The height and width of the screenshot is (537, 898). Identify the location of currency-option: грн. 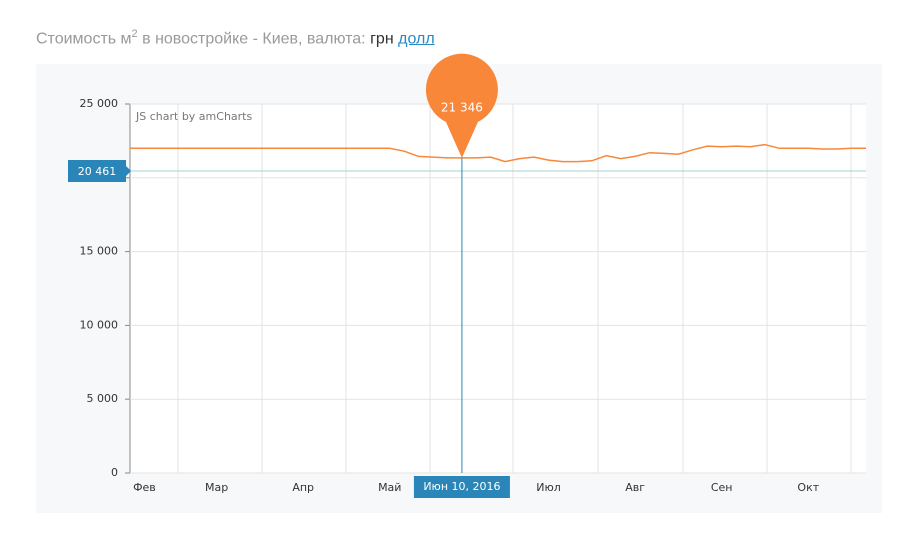
(382, 39).